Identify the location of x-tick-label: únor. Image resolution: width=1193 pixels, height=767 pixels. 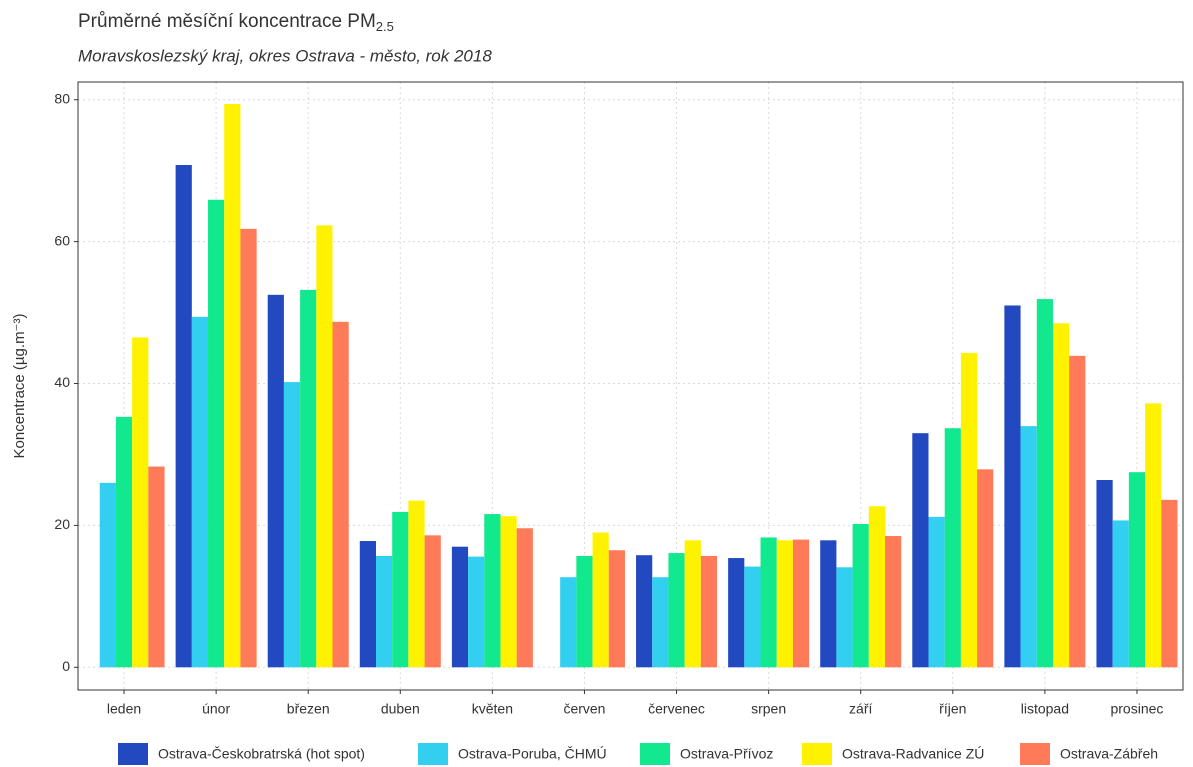
(216, 709).